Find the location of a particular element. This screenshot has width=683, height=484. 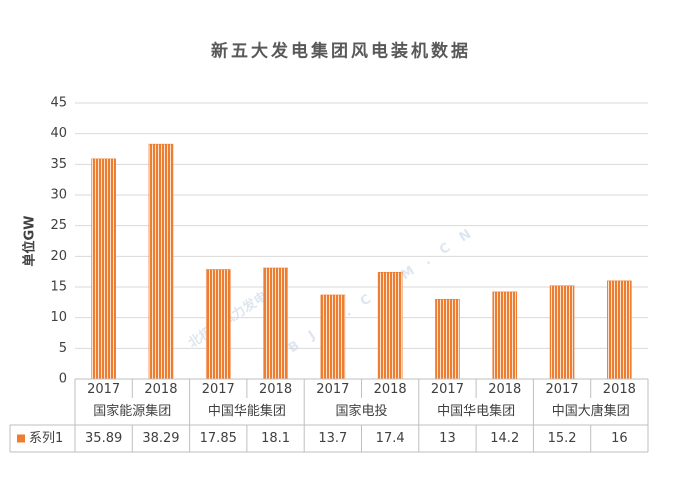

table-value: 15.2 is located at coordinates (562, 438).